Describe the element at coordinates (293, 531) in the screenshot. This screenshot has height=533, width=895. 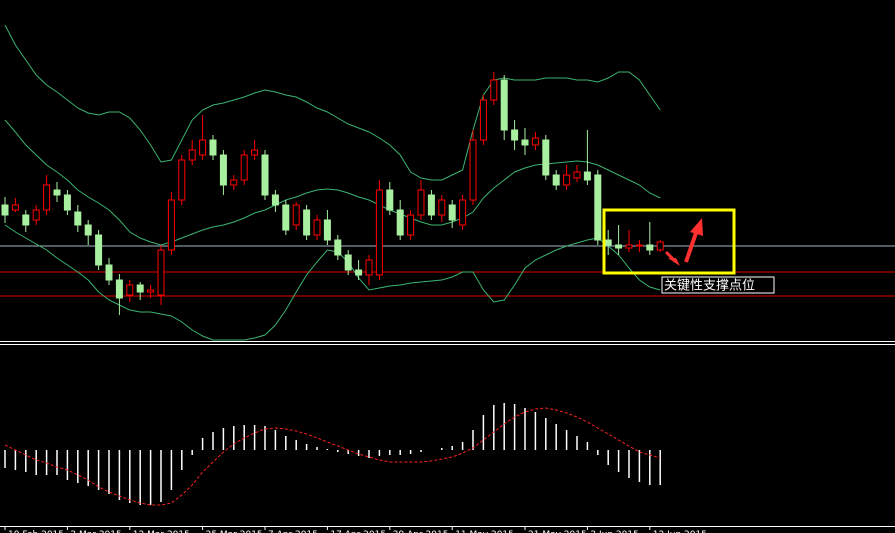
I see `x-tick-label: 7 Apr 2015` at that location.